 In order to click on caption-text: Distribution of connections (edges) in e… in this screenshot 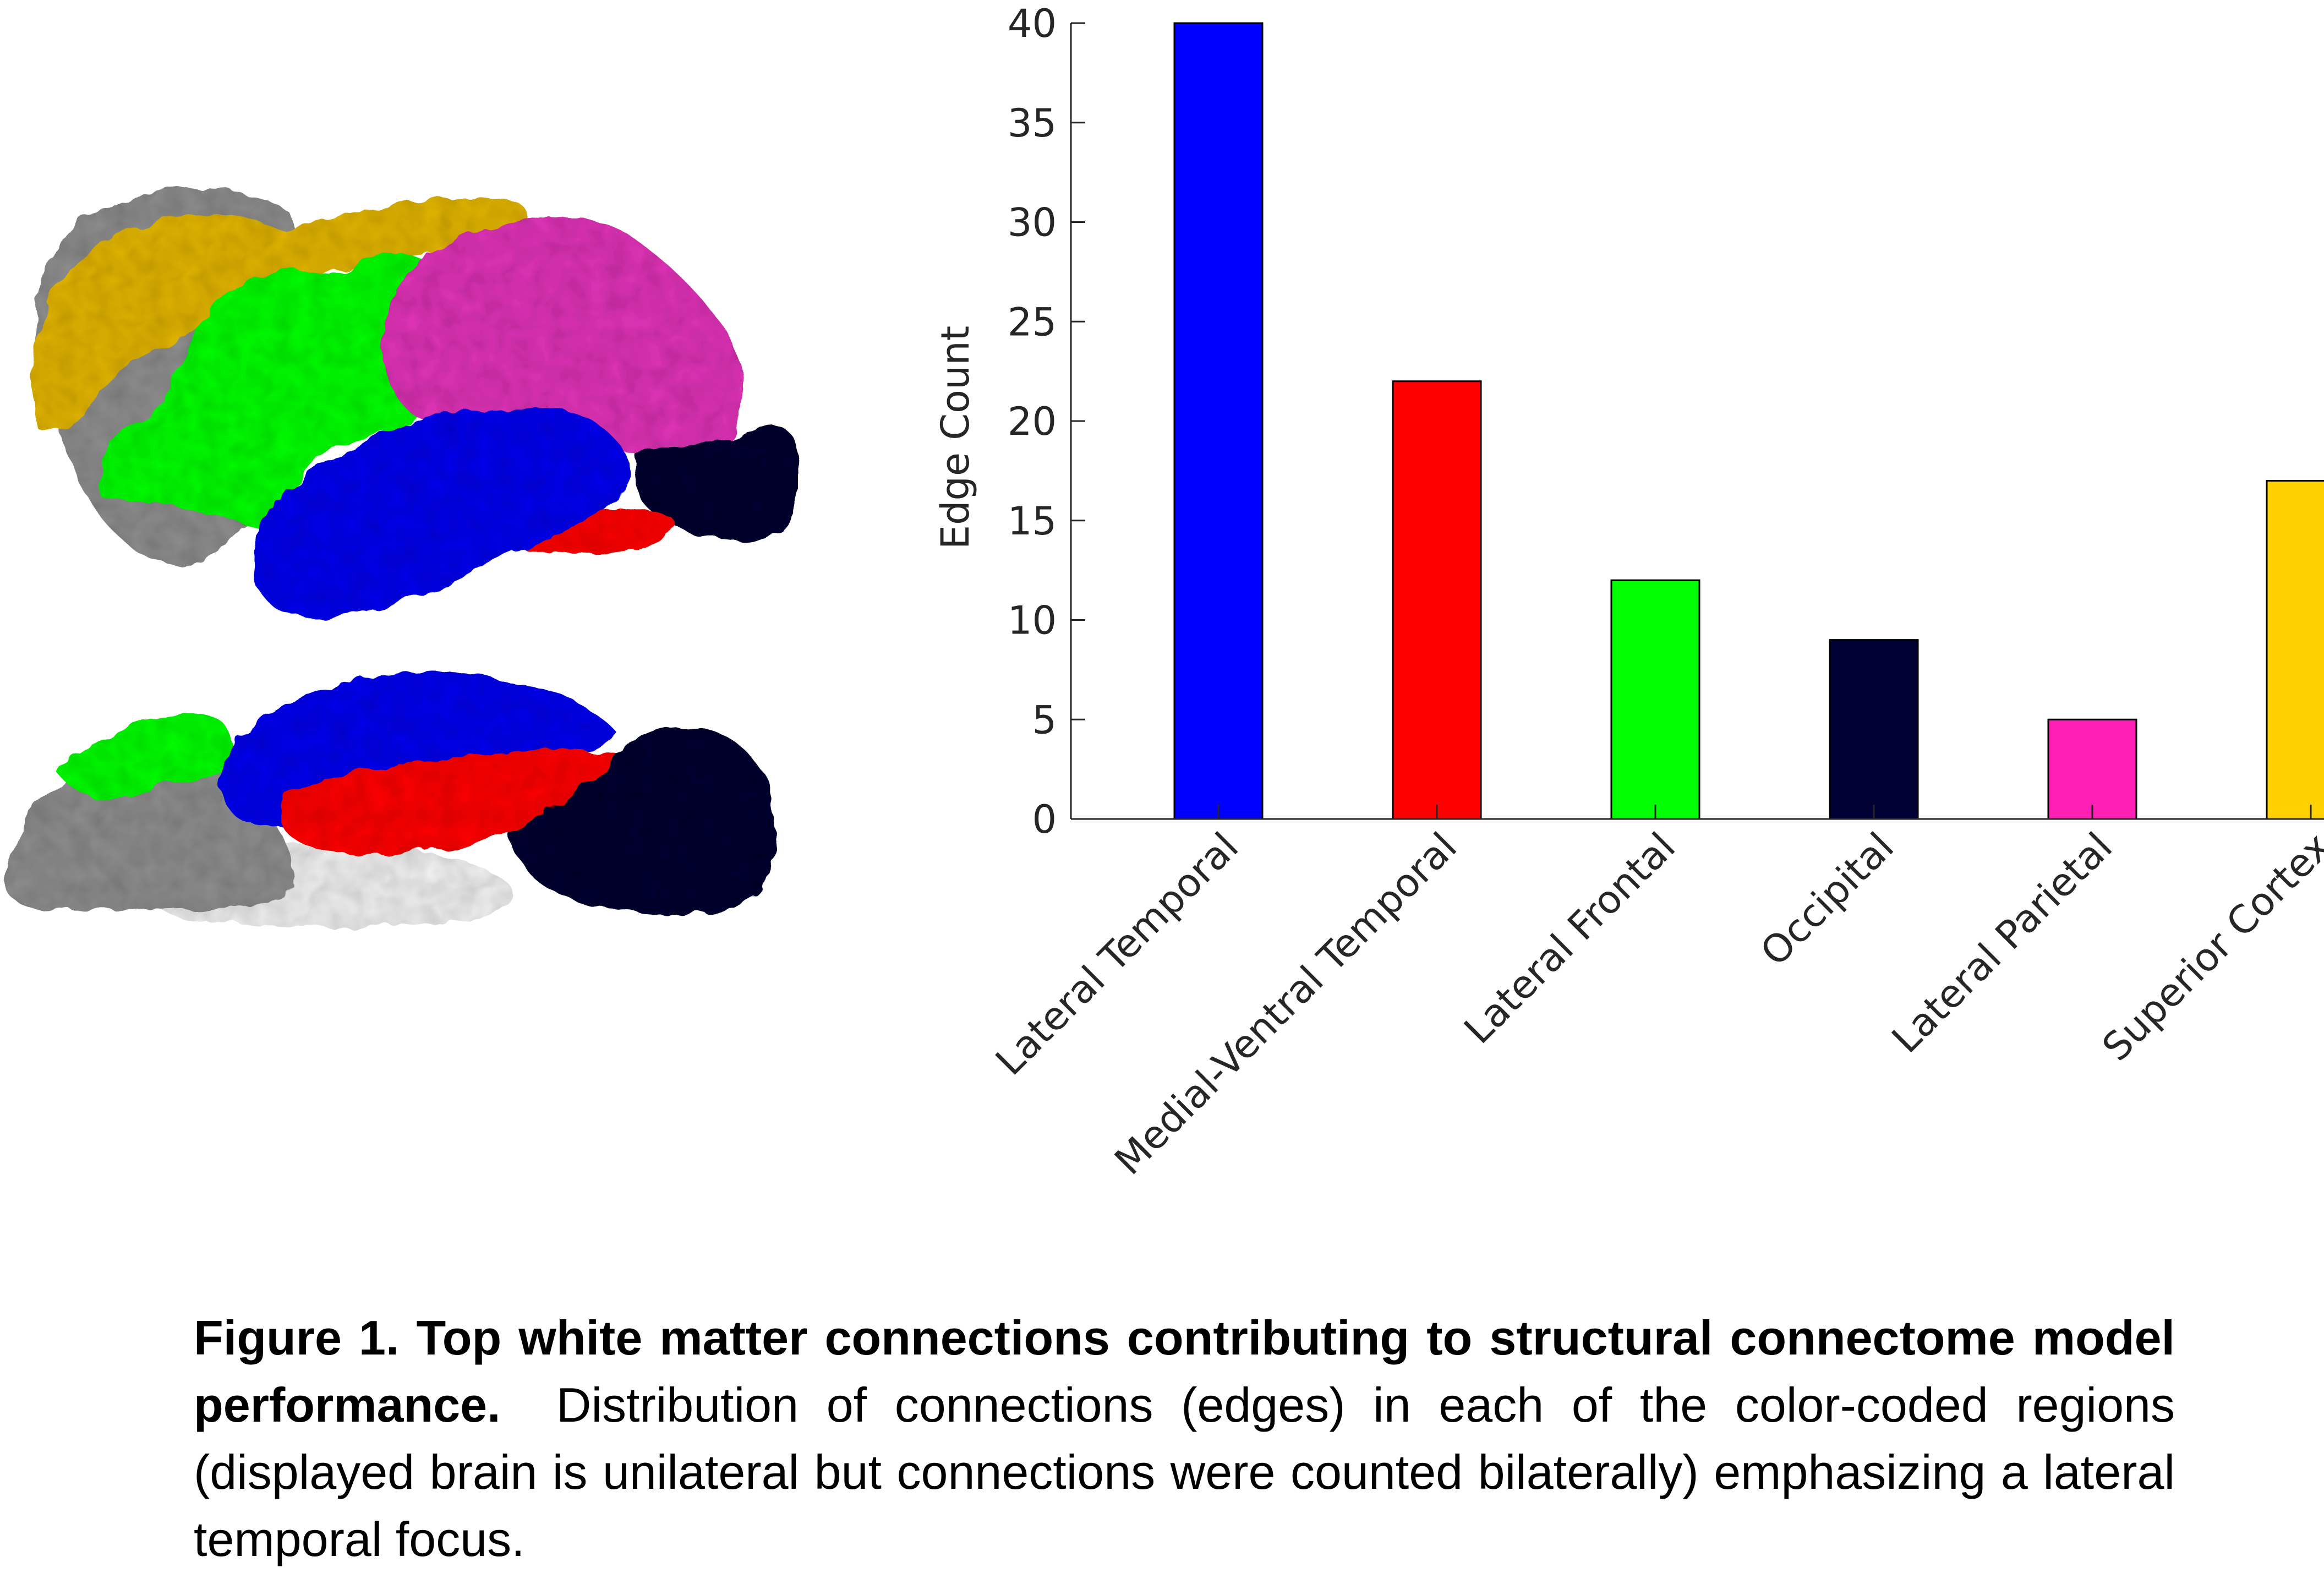, I will do `click(1185, 1472)`.